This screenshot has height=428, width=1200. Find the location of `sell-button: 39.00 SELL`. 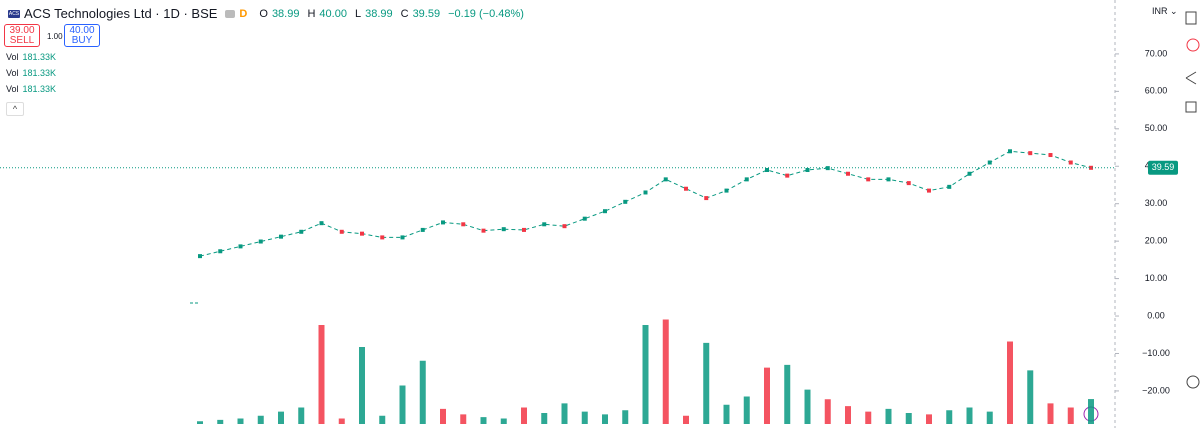

sell-button: 39.00 SELL is located at coordinates (22, 35).